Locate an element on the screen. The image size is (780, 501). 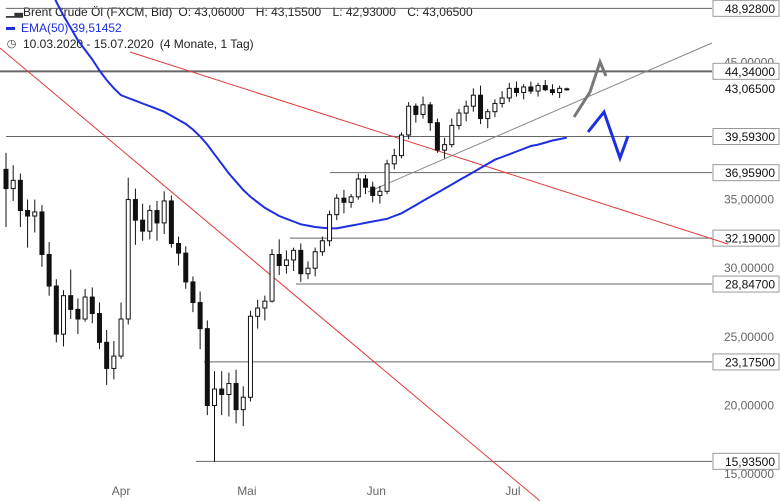
x-tick-label: Jun is located at coordinates (376, 491).